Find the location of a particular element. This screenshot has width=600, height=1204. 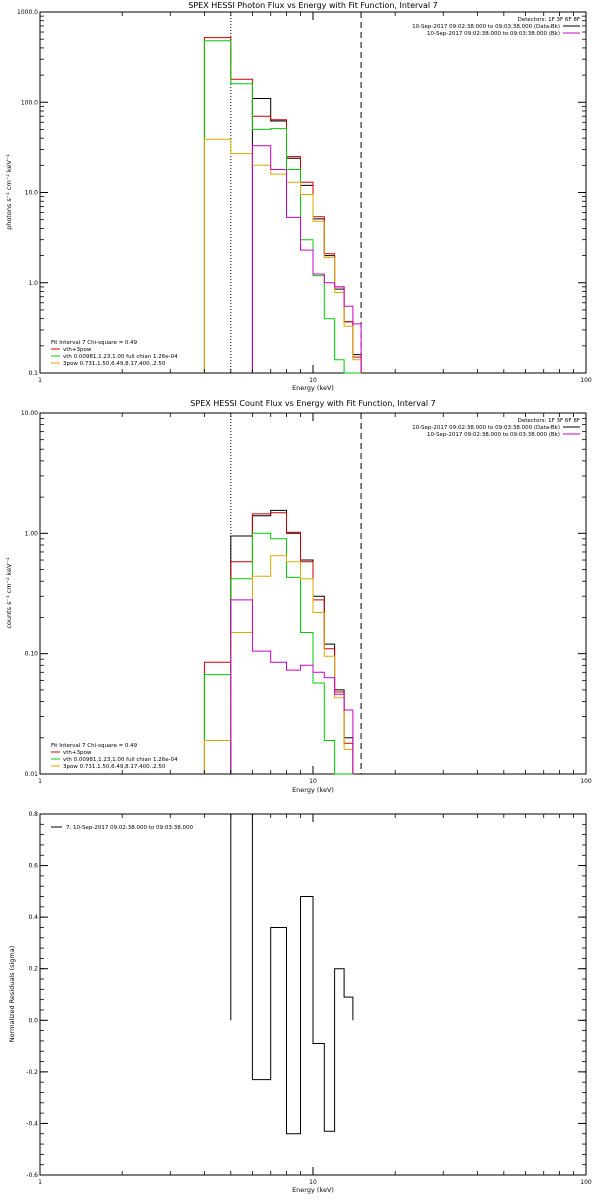

y-tick-label-10-0: 10.0 is located at coordinates (32, 193).